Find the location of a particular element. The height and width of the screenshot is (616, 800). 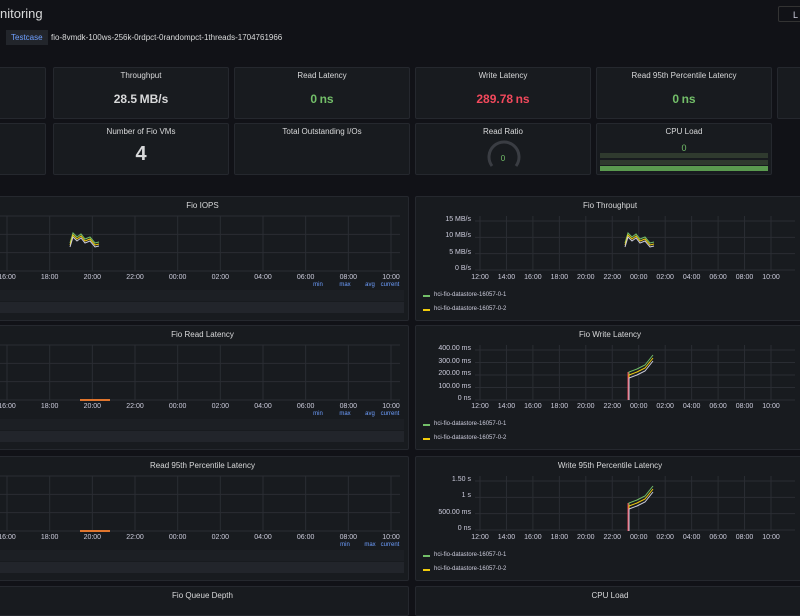

panel-title: Fio Throughput is located at coordinates (610, 205).